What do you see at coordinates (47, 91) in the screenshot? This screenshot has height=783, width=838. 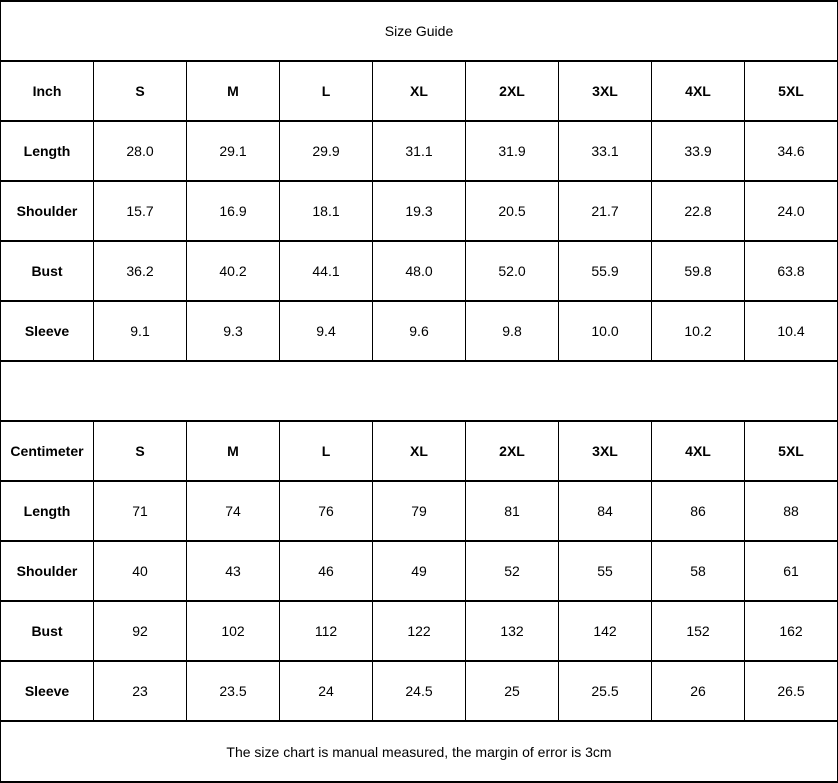 I see `unit-header-inch: Inch` at bounding box center [47, 91].